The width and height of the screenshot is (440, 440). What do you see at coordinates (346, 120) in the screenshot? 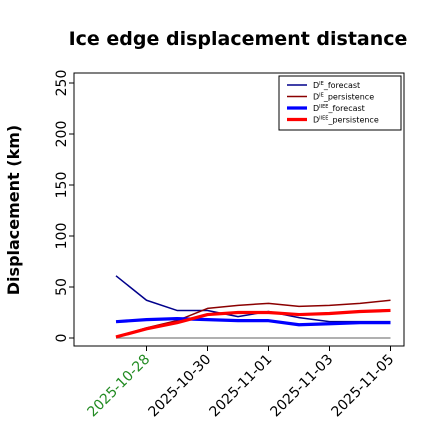
I see `legend-label-4: DIIEE_persistence` at bounding box center [346, 120].